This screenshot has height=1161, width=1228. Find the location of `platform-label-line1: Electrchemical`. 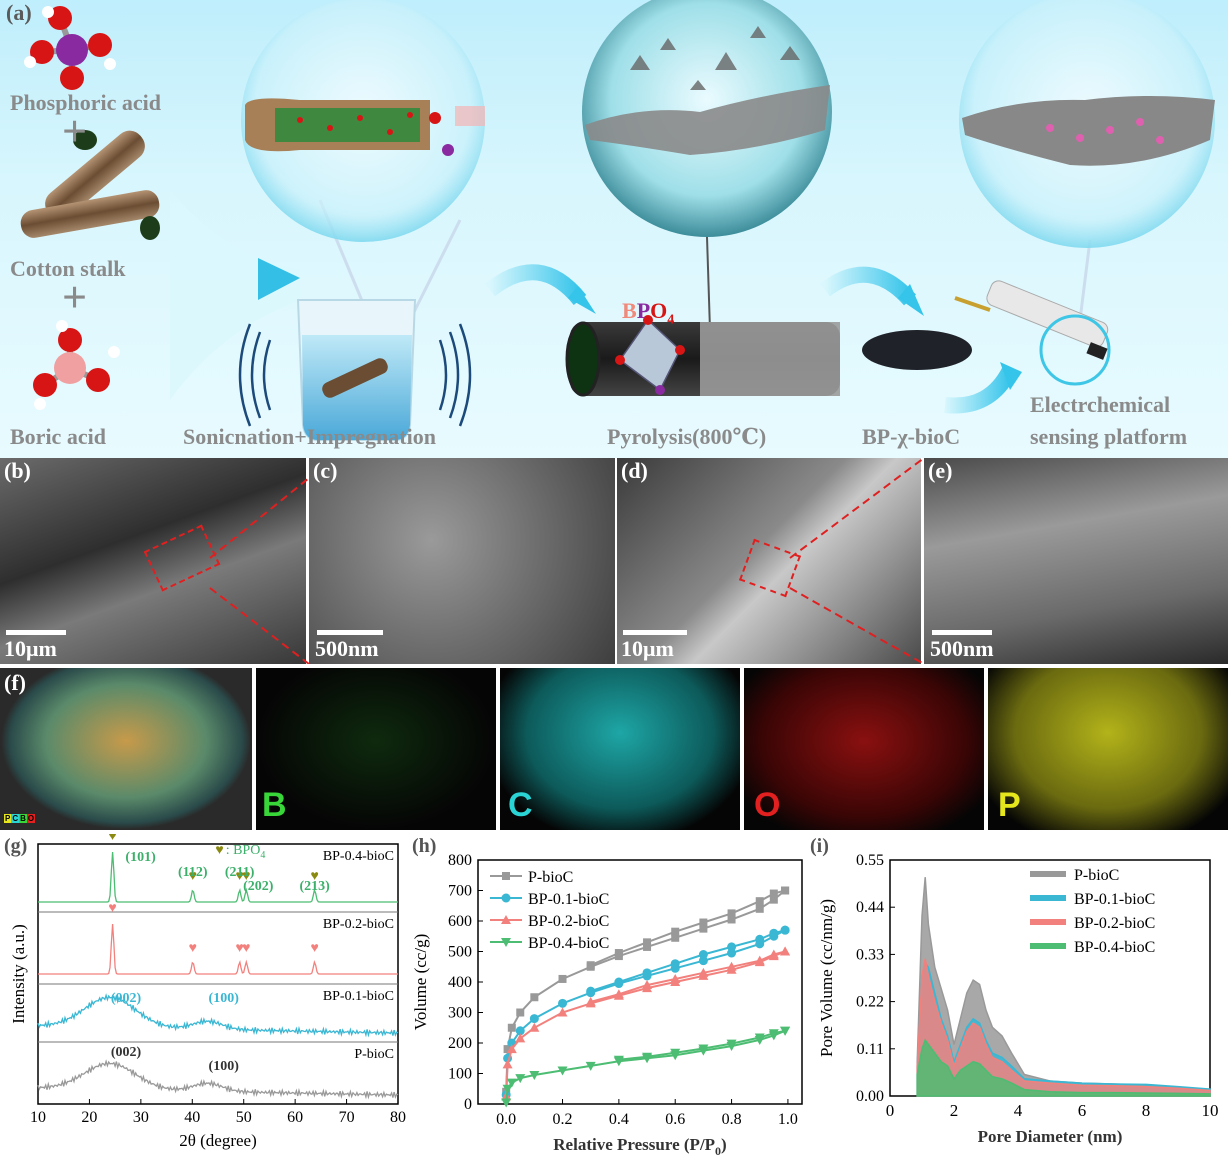

platform-label-line1: Electrchemical is located at coordinates (1100, 404).